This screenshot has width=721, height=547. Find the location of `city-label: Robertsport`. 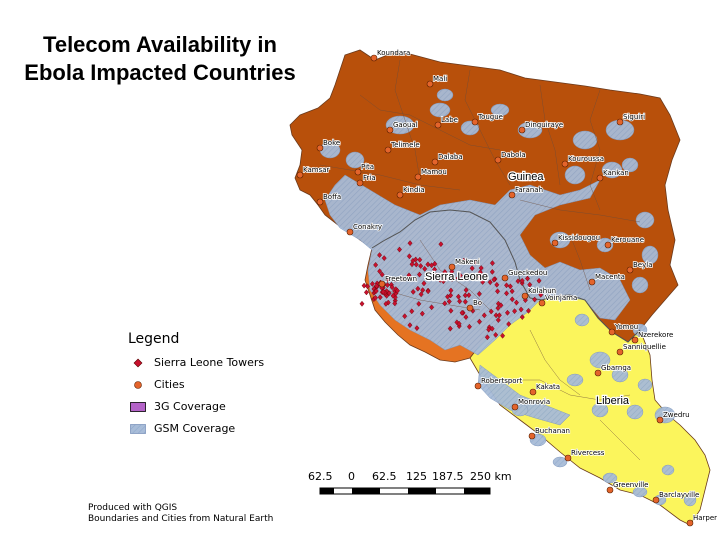

city-label: Robertsport is located at coordinates (501, 381).